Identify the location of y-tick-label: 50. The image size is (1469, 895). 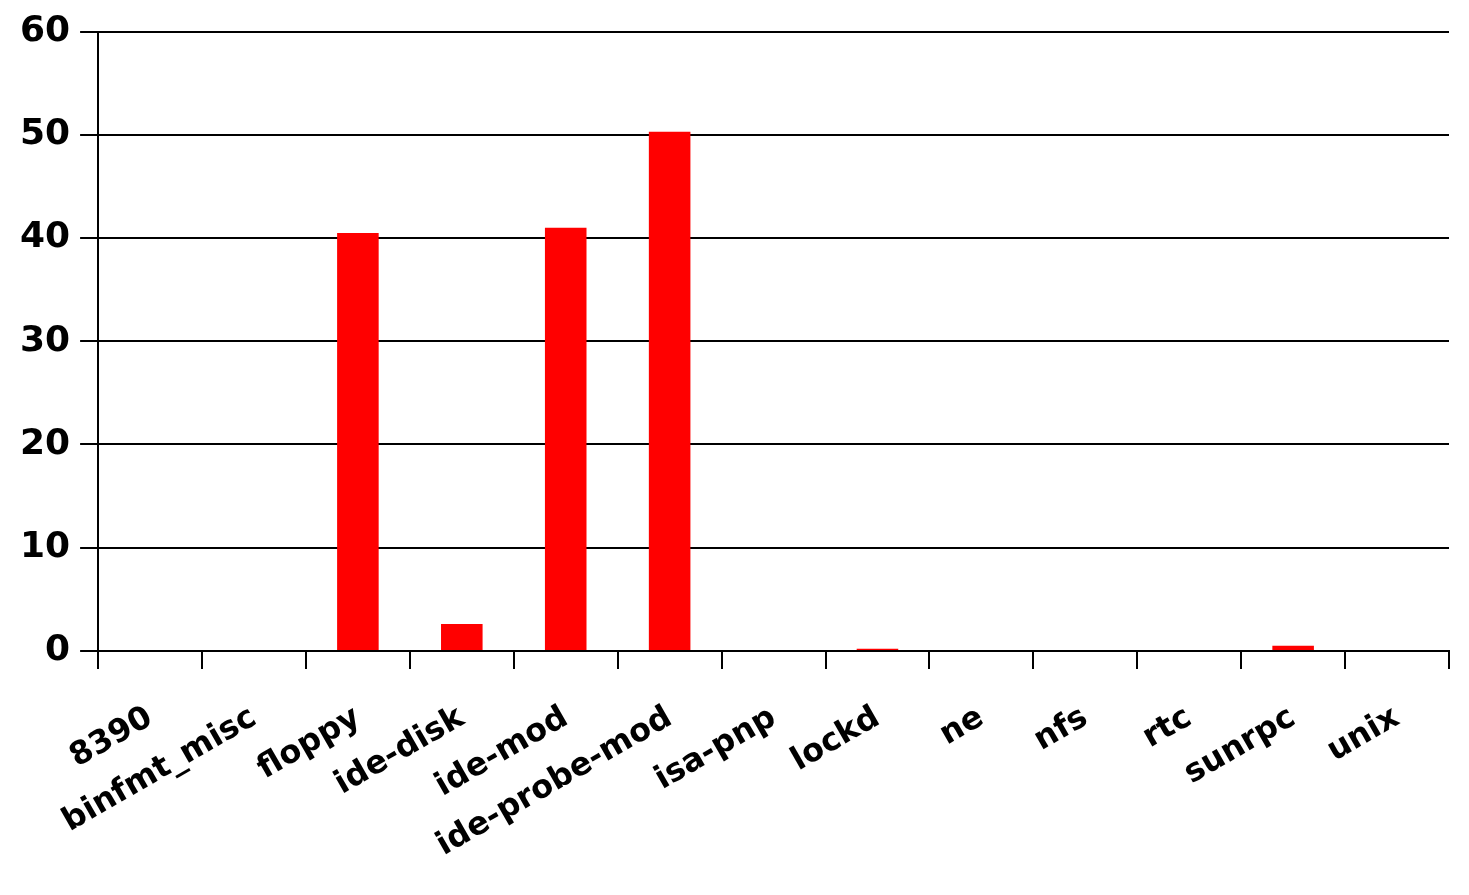
(45, 132).